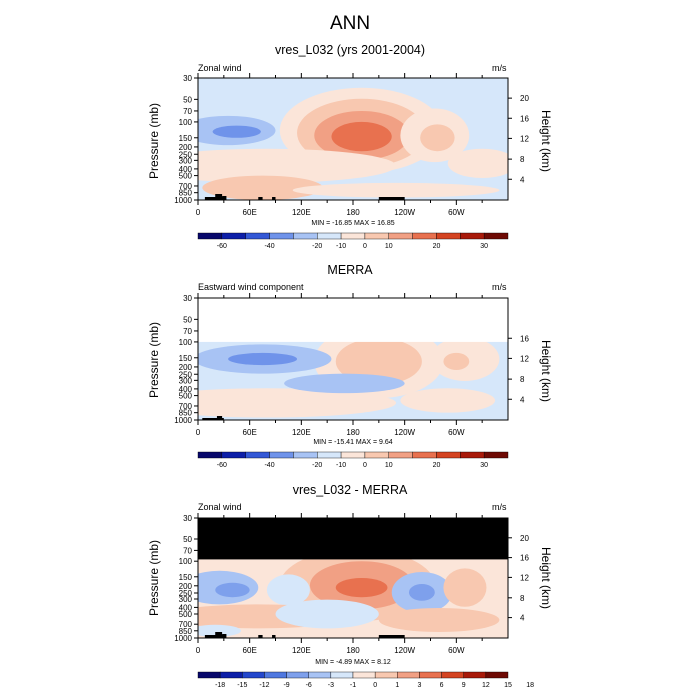 This screenshot has width=700, height=700. I want to click on right-tick-label: 12, so click(524, 358).